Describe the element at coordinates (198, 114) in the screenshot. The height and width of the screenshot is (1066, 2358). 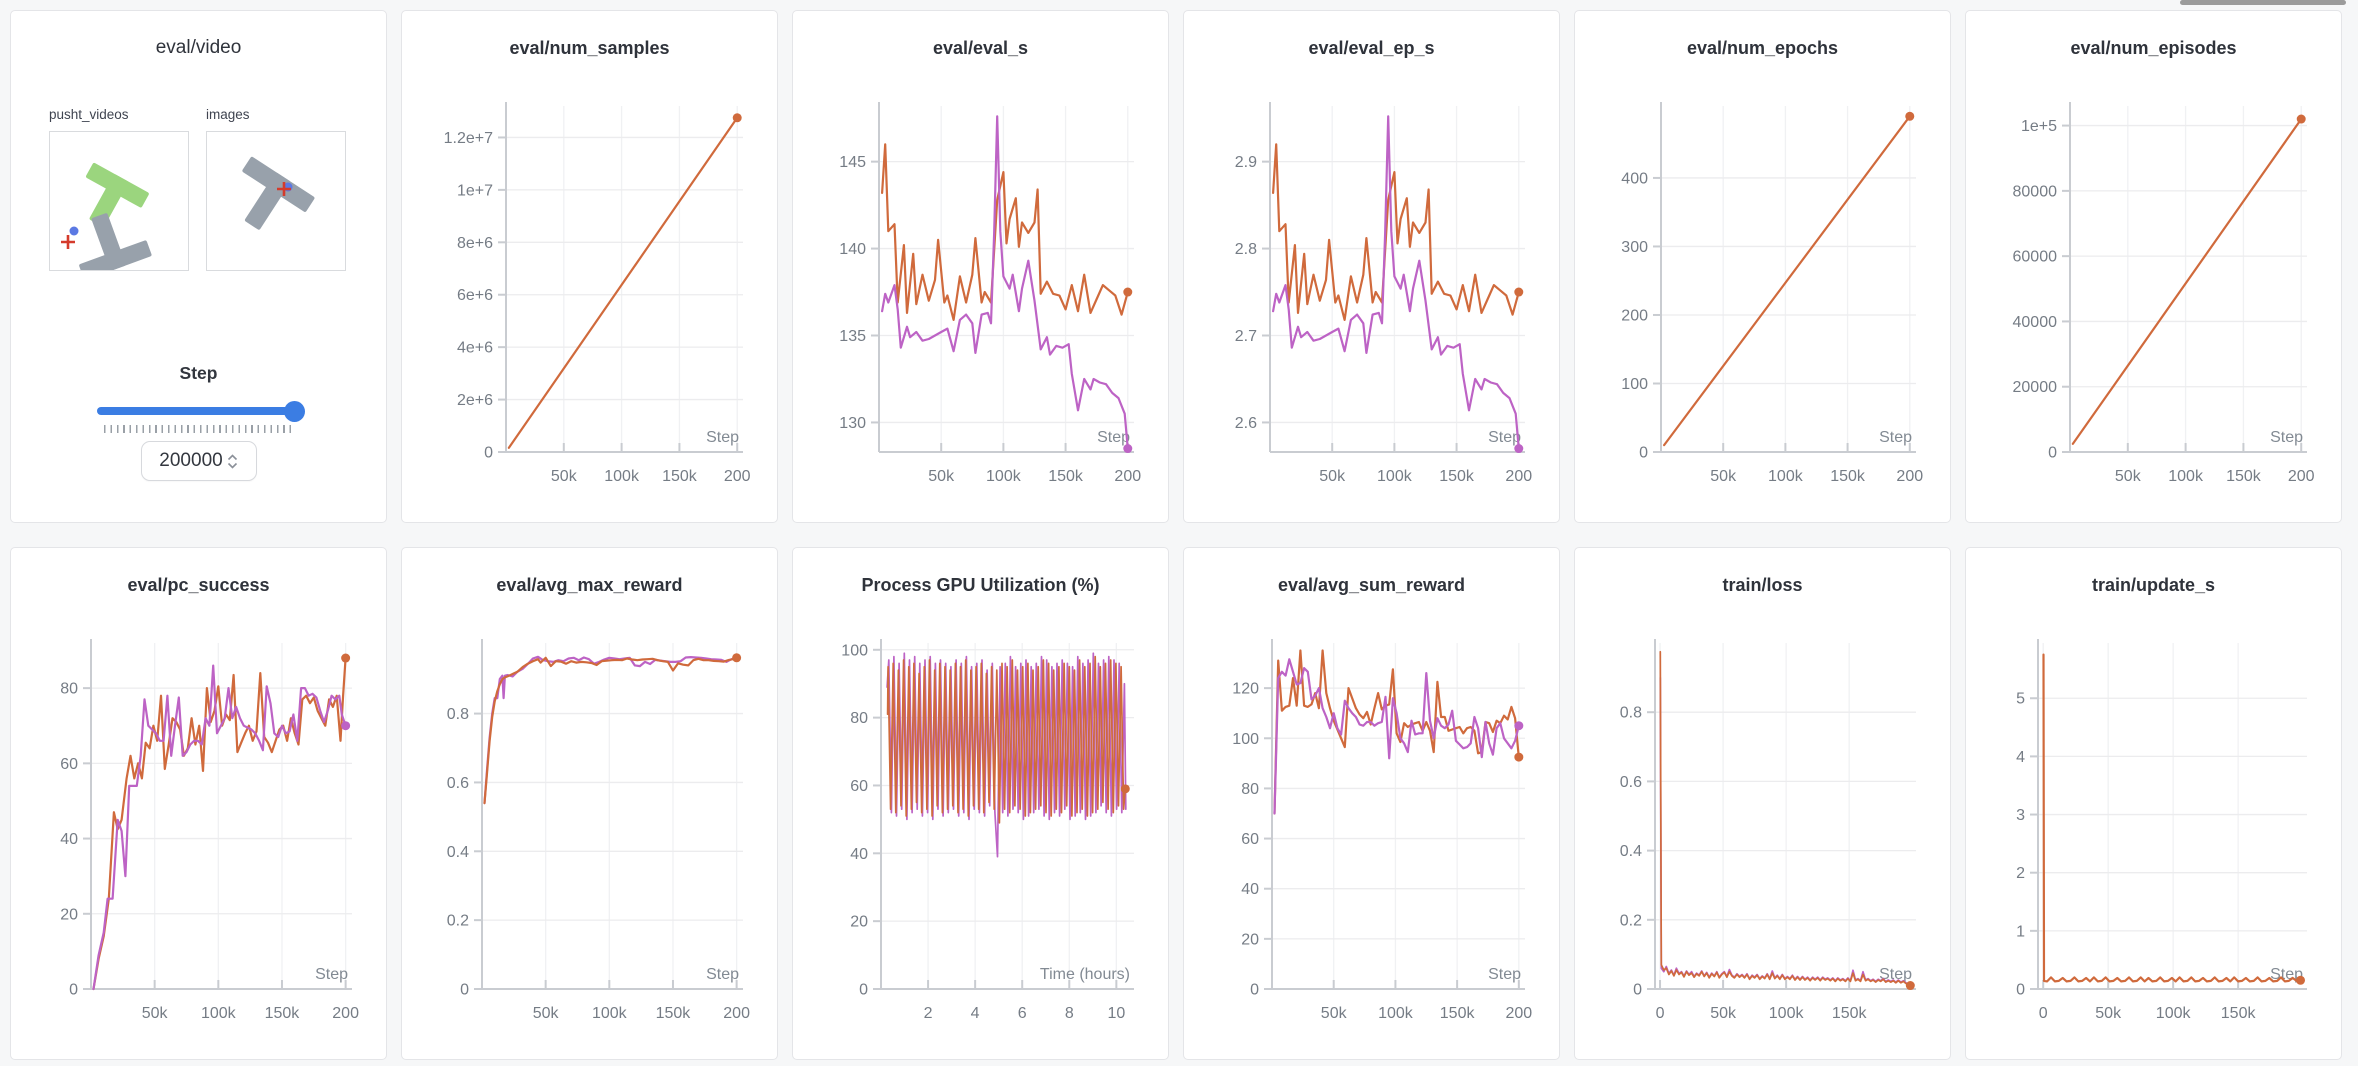
I see `media-labels: pusht_videos images` at that location.